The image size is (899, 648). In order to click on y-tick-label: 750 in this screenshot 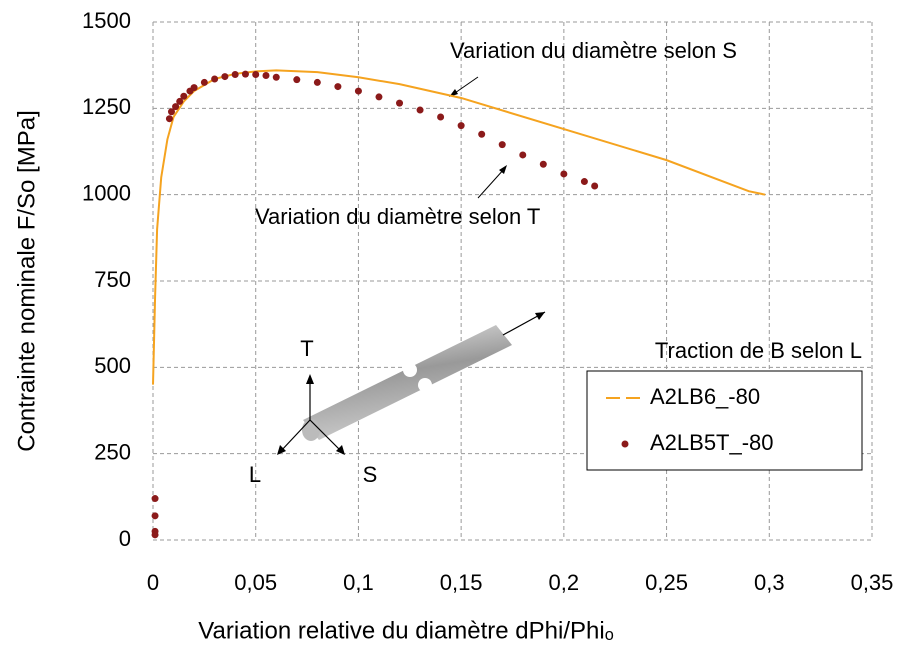, I will do `click(112, 279)`.